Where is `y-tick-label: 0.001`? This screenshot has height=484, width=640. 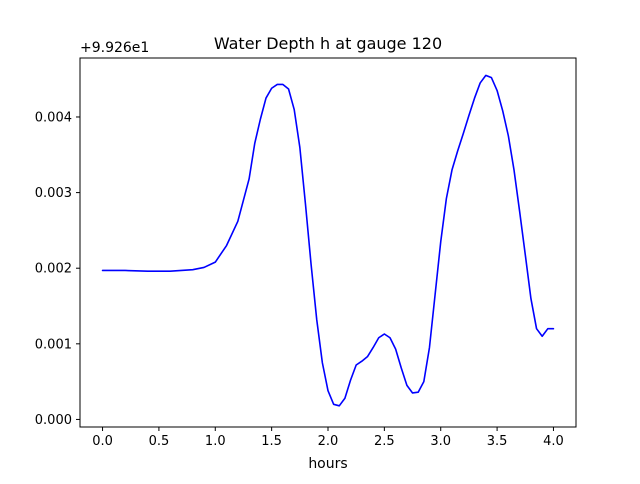
y-tick-label: 0.001 is located at coordinates (53, 344).